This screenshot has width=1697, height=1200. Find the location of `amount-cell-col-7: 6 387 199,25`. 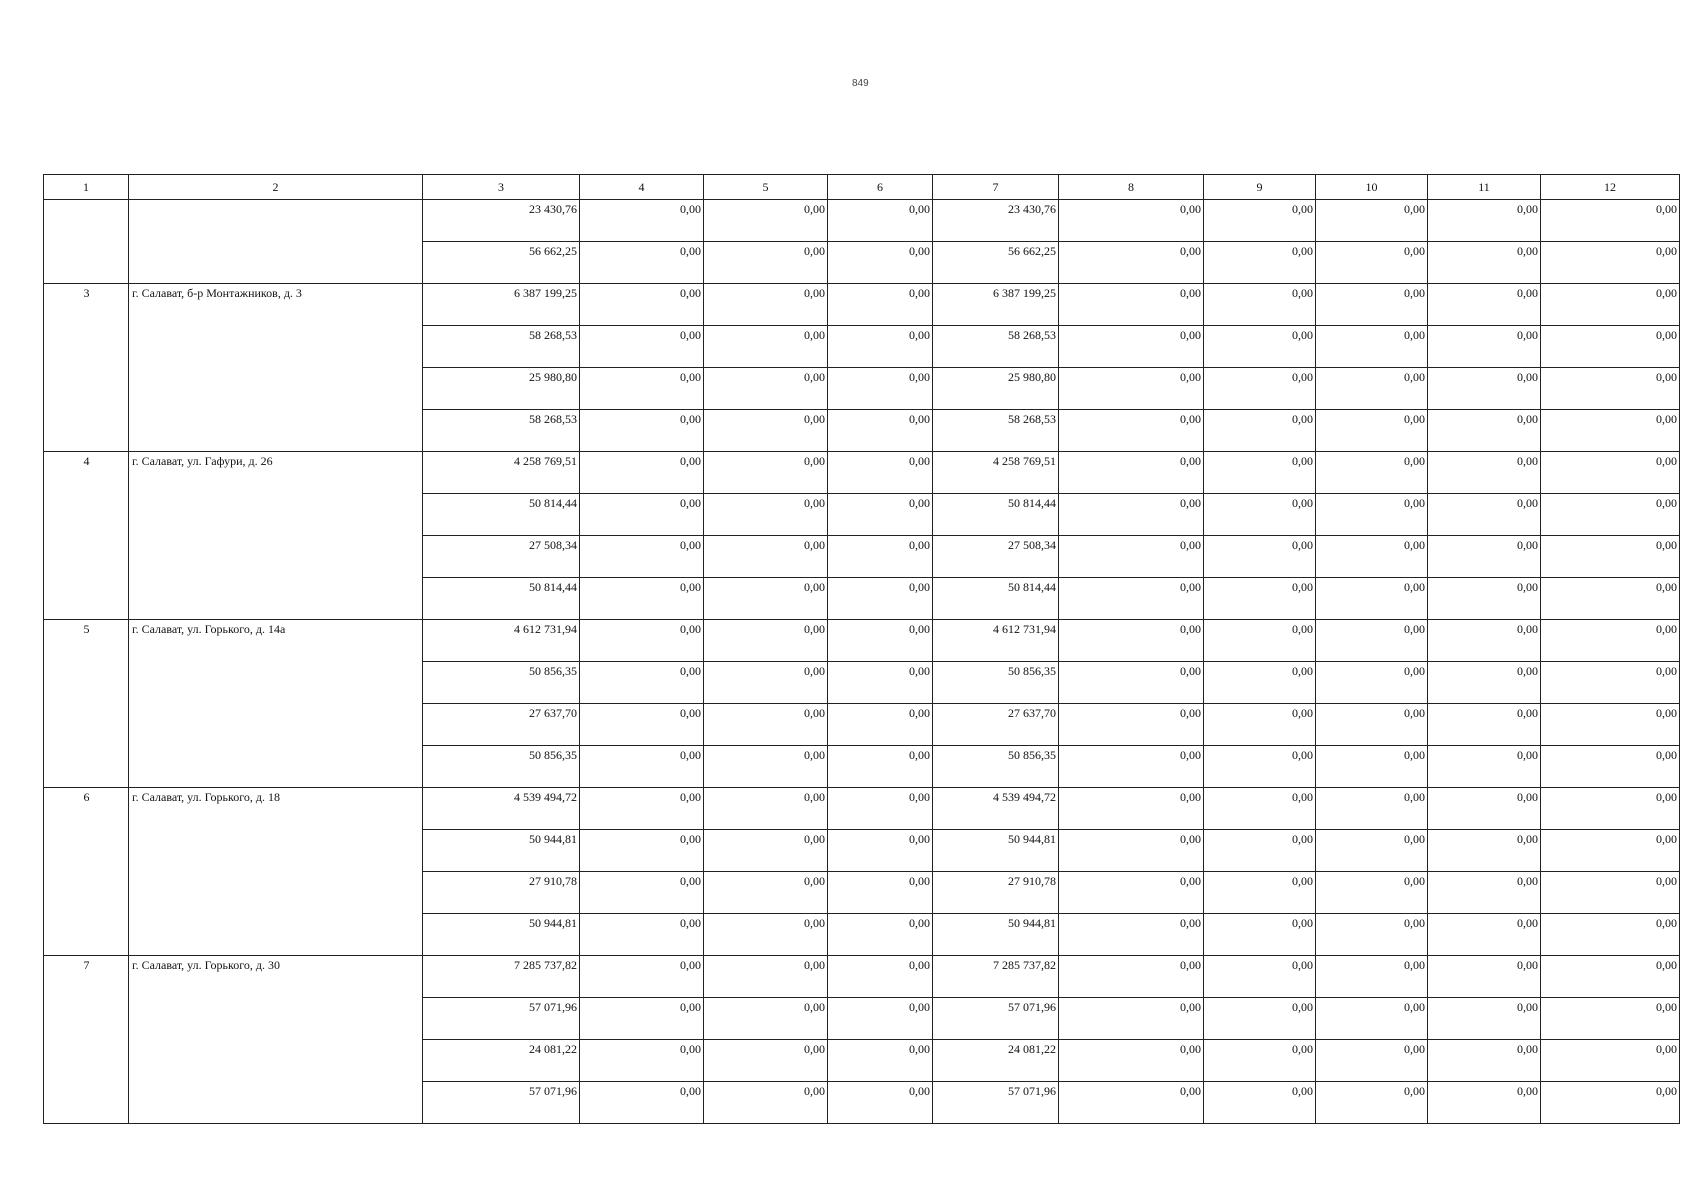

amount-cell-col-7: 6 387 199,25 is located at coordinates (995, 304).